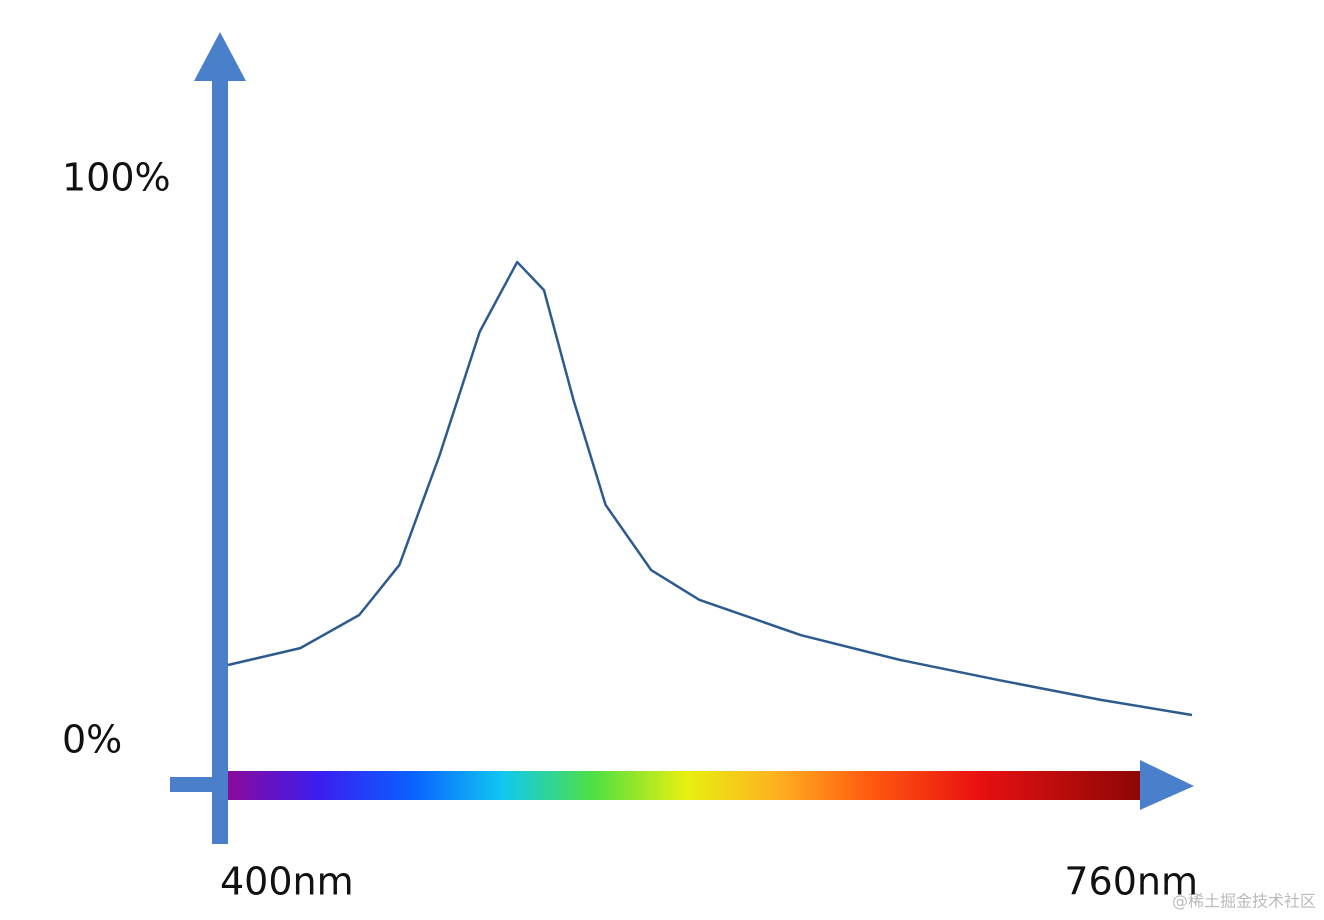 This screenshot has width=1324, height=920. What do you see at coordinates (92, 740) in the screenshot?
I see `y-tick-label: 0%` at bounding box center [92, 740].